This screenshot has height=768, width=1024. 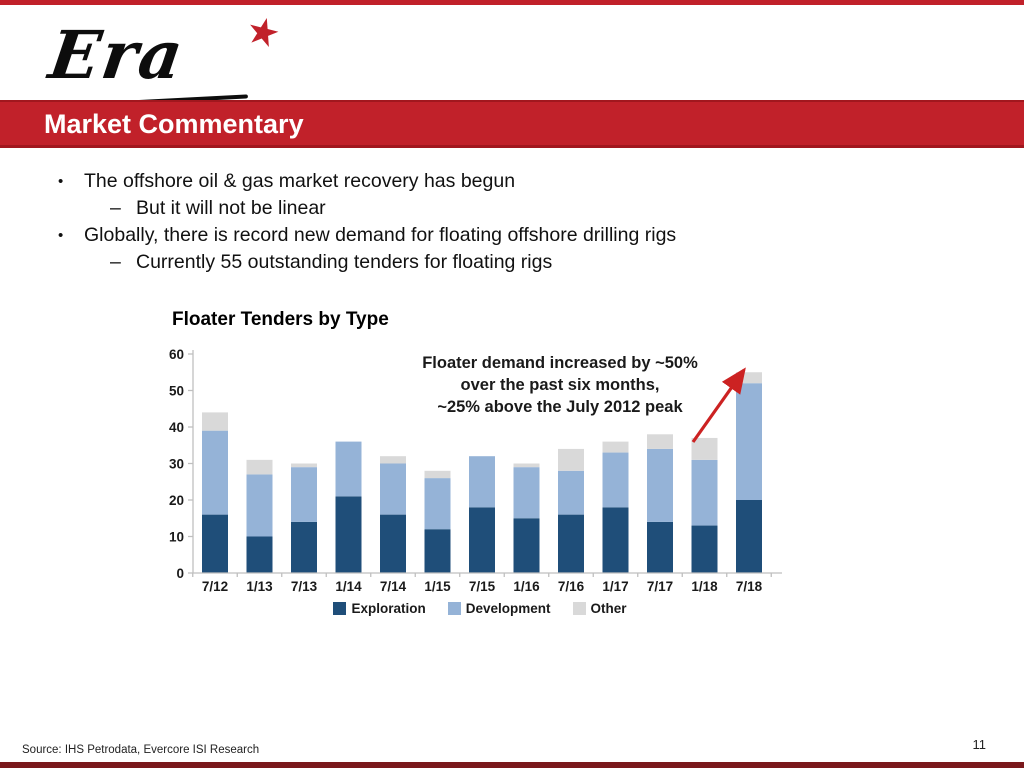 I want to click on y-tick-label: 50, so click(x=176, y=391).